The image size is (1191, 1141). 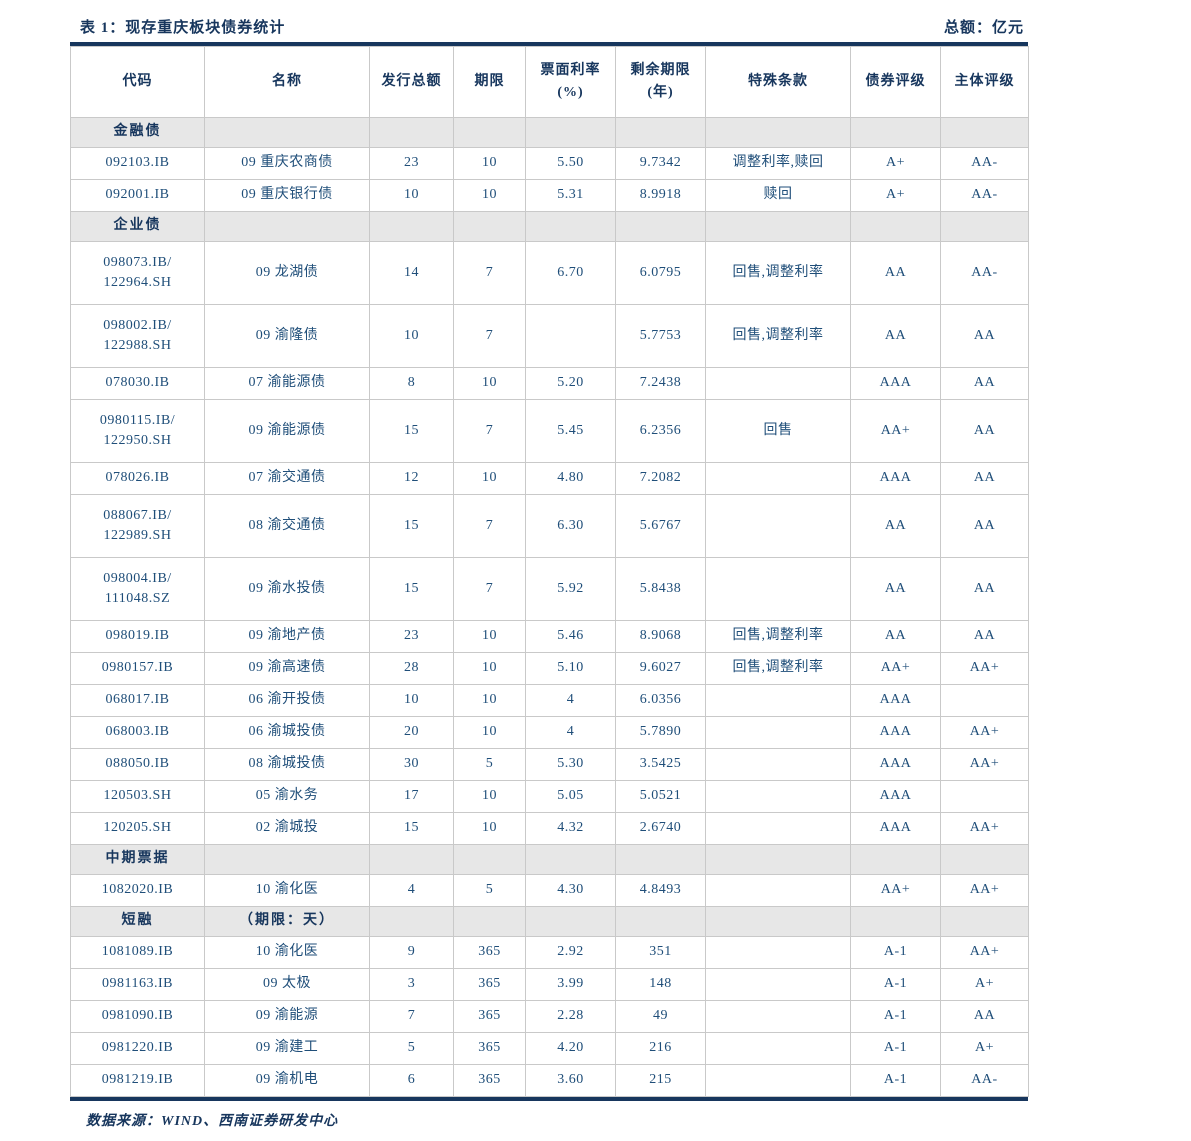 What do you see at coordinates (411, 1048) in the screenshot?
I see `cell-amount: 5` at bounding box center [411, 1048].